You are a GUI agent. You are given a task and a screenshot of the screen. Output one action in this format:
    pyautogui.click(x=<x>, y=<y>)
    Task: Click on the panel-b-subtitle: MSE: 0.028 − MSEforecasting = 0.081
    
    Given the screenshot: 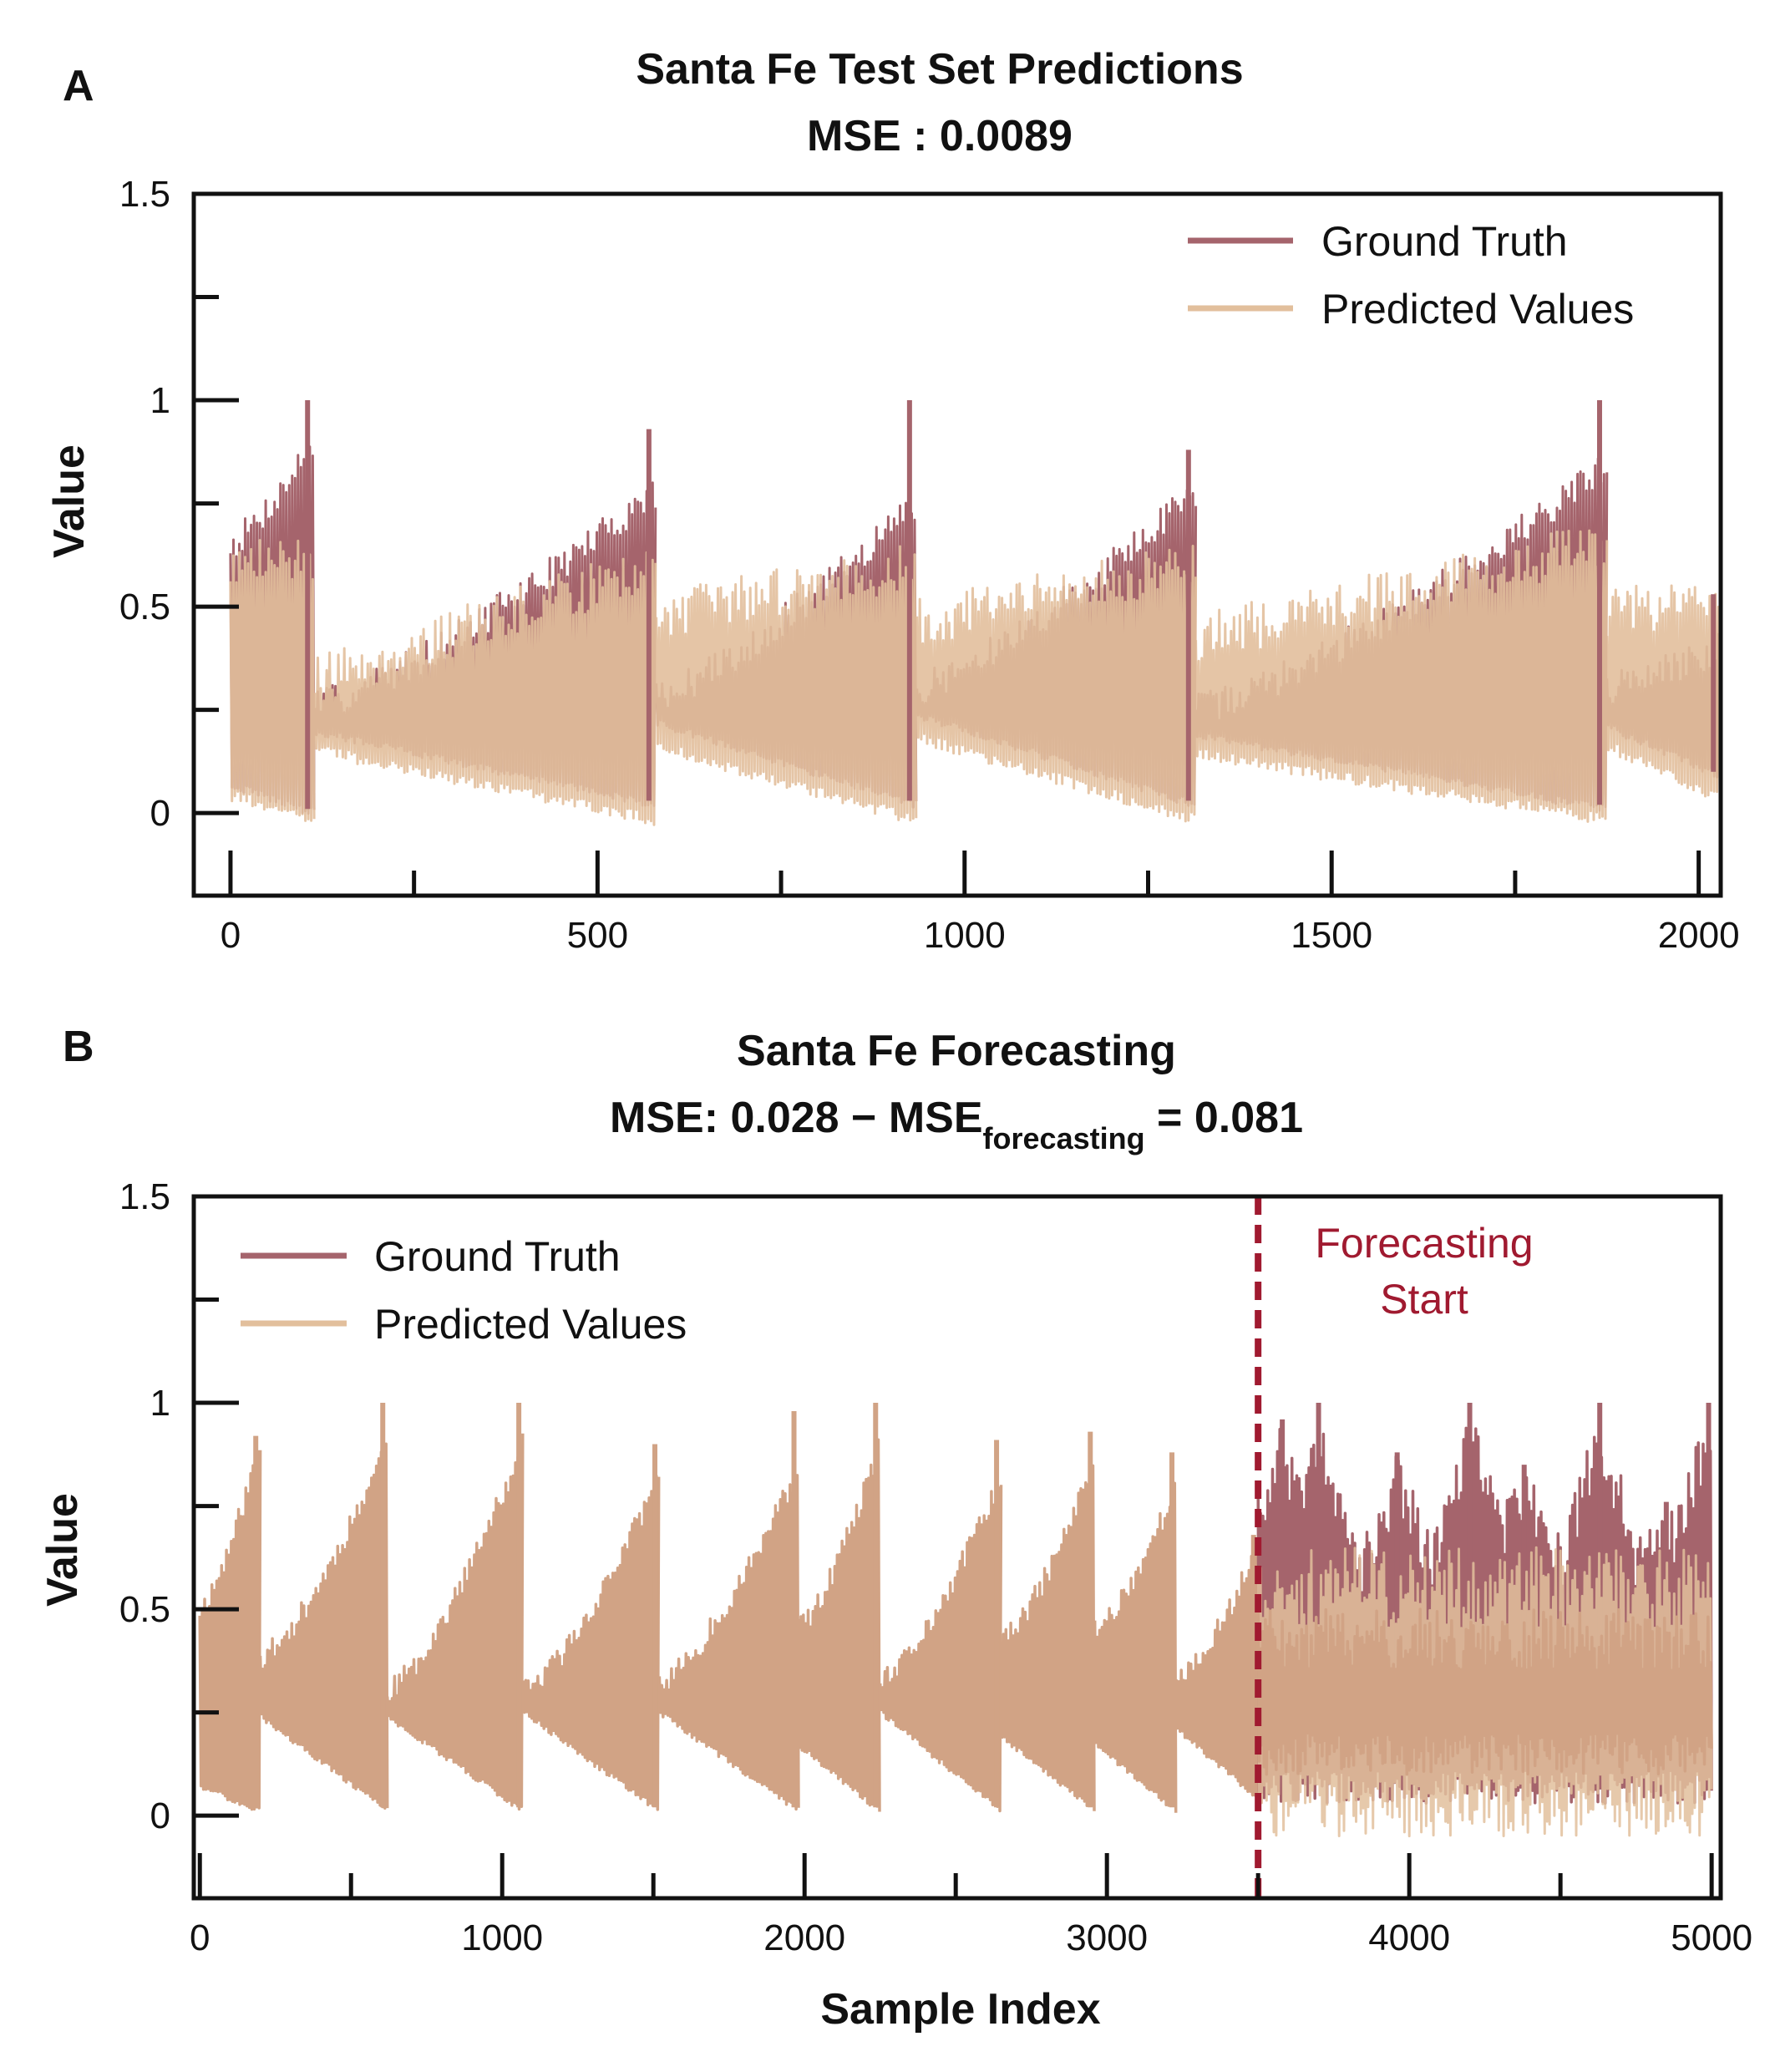 What is the action you would take?
    pyautogui.click(x=956, y=1124)
    